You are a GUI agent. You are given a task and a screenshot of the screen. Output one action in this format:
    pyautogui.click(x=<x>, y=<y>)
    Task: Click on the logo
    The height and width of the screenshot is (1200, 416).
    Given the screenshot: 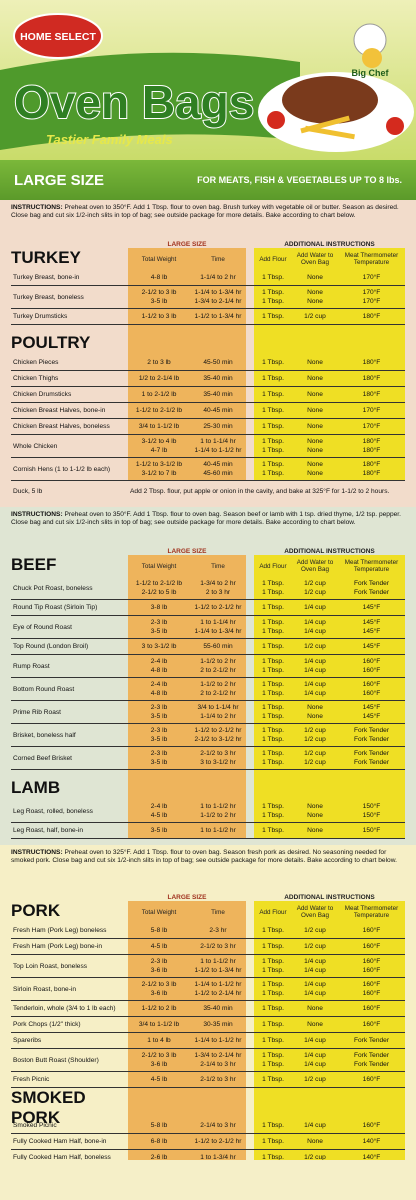 What is the action you would take?
    pyautogui.click(x=58, y=36)
    